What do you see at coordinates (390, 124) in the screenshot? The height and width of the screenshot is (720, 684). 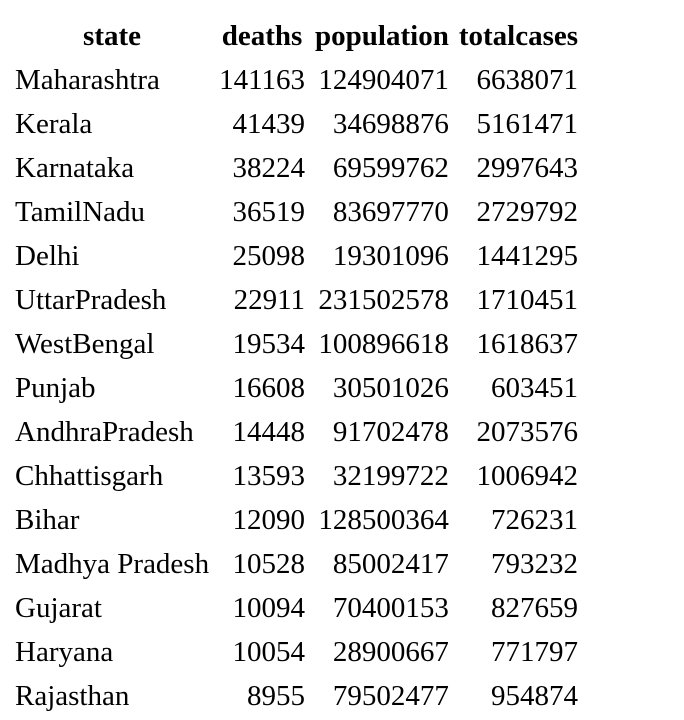 I see `cell-population: 34698876` at bounding box center [390, 124].